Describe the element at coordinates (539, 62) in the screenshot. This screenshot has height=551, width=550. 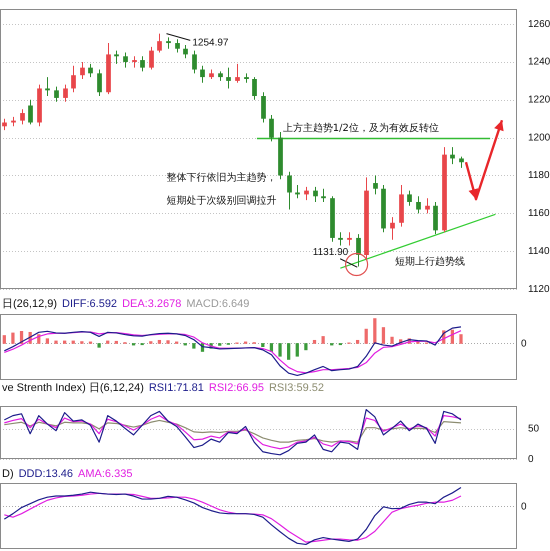
I see `y-tick-label: 1240` at that location.